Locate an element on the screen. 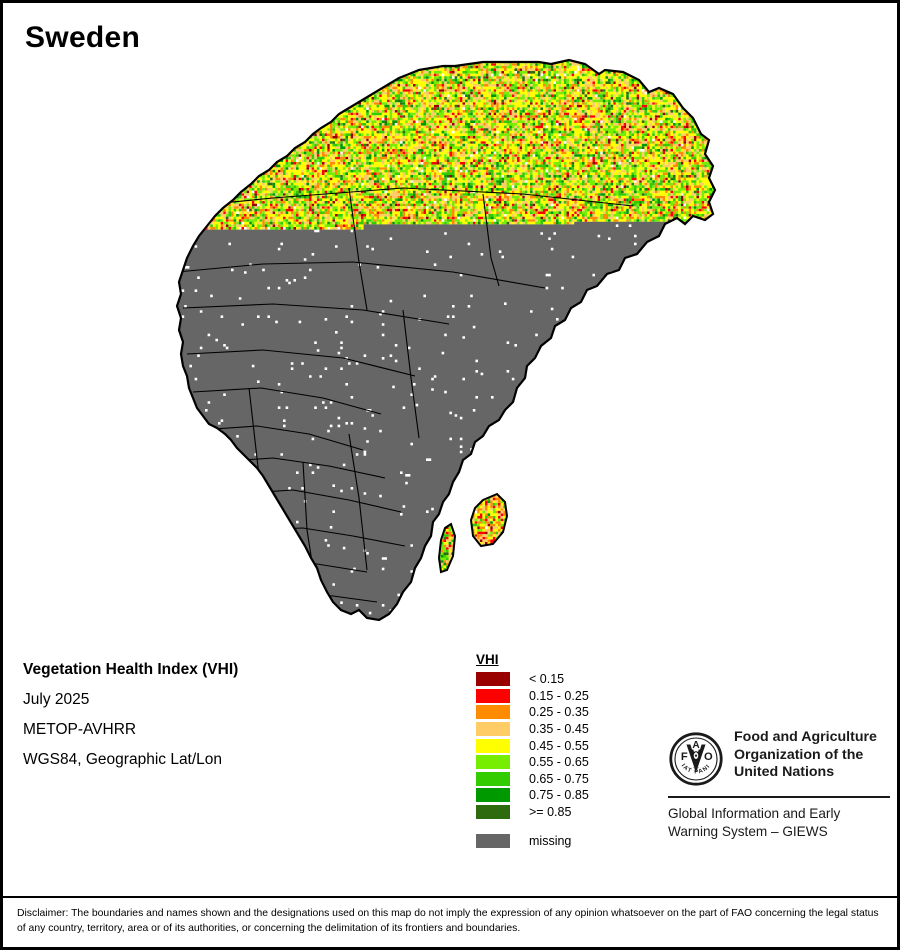 This screenshot has height=950, width=900. fao-name-line-1: Food and Agriculture is located at coordinates (805, 737).